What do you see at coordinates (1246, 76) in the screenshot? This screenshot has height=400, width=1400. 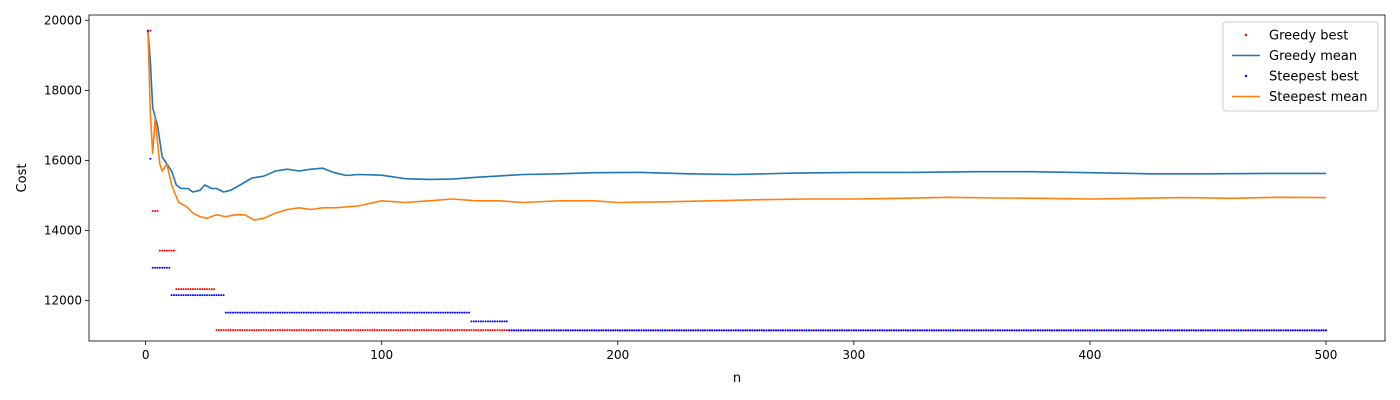 I see `steepest-best-legend-swatch` at bounding box center [1246, 76].